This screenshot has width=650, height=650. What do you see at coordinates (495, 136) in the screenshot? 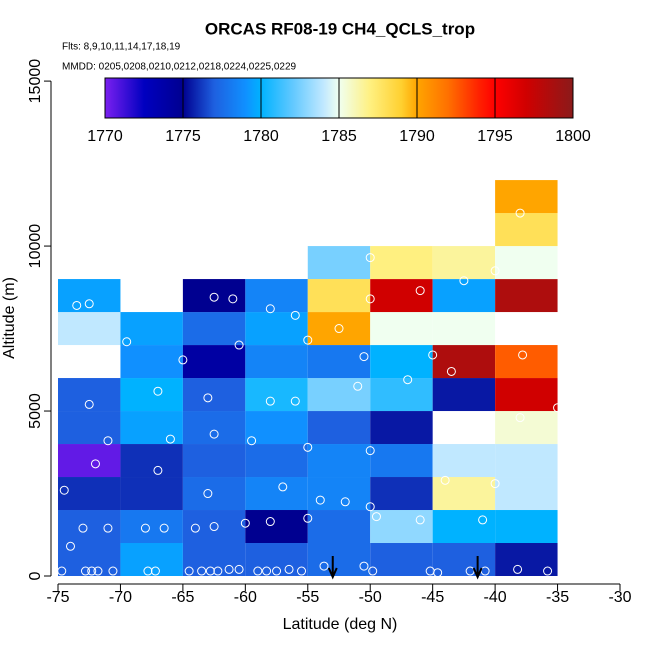
I see `colorbar-tick-label: 1795` at bounding box center [495, 136].